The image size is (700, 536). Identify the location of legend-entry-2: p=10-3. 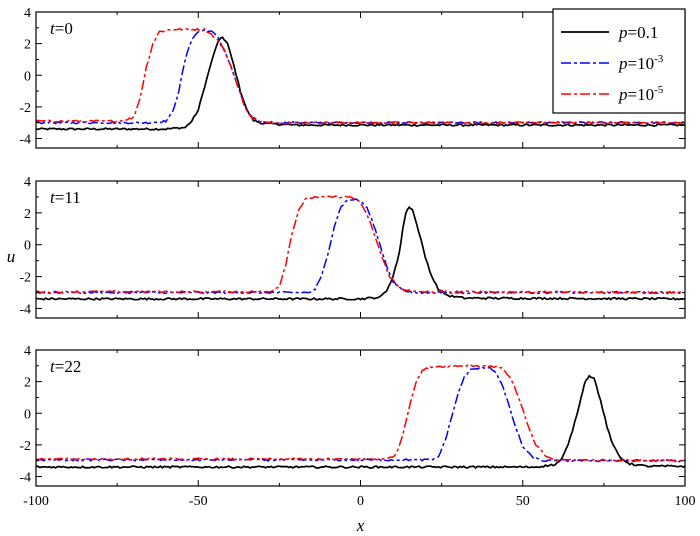
(641, 63).